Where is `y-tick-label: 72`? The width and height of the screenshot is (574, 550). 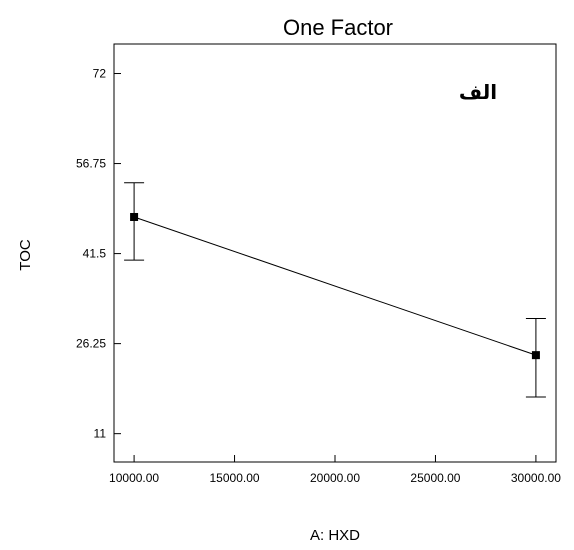 y-tick-label: 72 is located at coordinates (100, 74).